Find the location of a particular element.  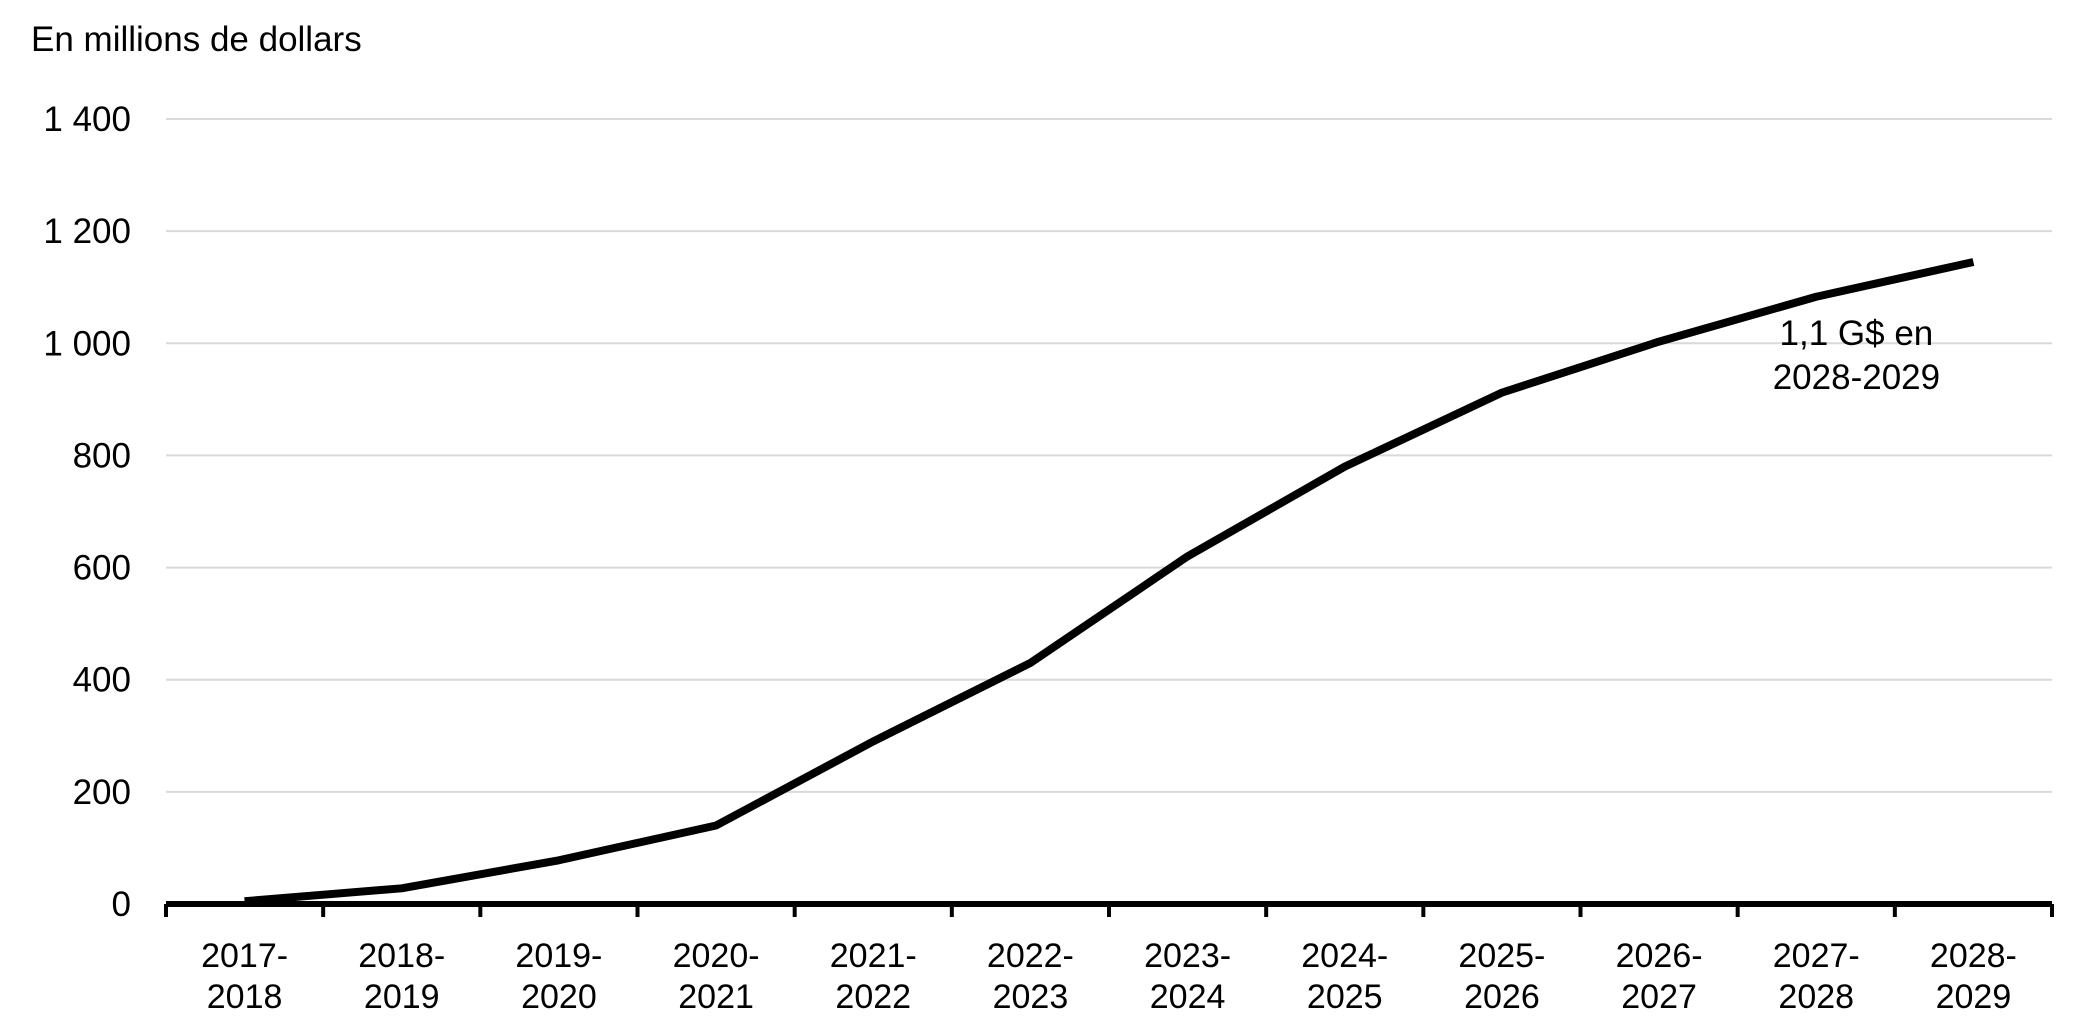

end-value-annotation: 1,1 G$ en 2028-2029 is located at coordinates (1856, 355).